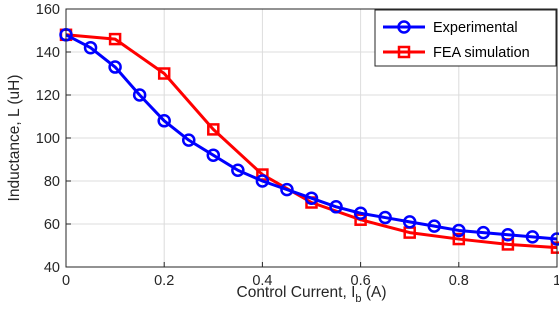  Describe the element at coordinates (296, 292) in the screenshot. I see `x-axis-title-main: Control Current, I` at that location.